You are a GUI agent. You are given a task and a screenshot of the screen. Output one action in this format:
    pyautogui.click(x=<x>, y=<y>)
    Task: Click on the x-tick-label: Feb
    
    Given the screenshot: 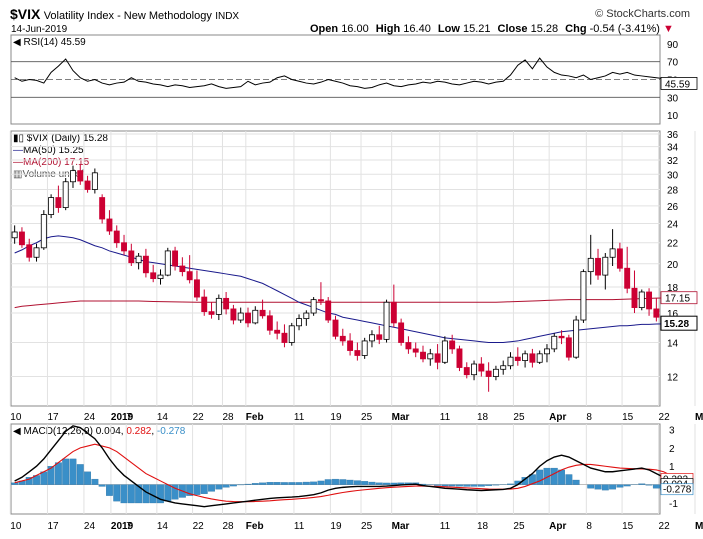 What is the action you would take?
    pyautogui.click(x=255, y=526)
    